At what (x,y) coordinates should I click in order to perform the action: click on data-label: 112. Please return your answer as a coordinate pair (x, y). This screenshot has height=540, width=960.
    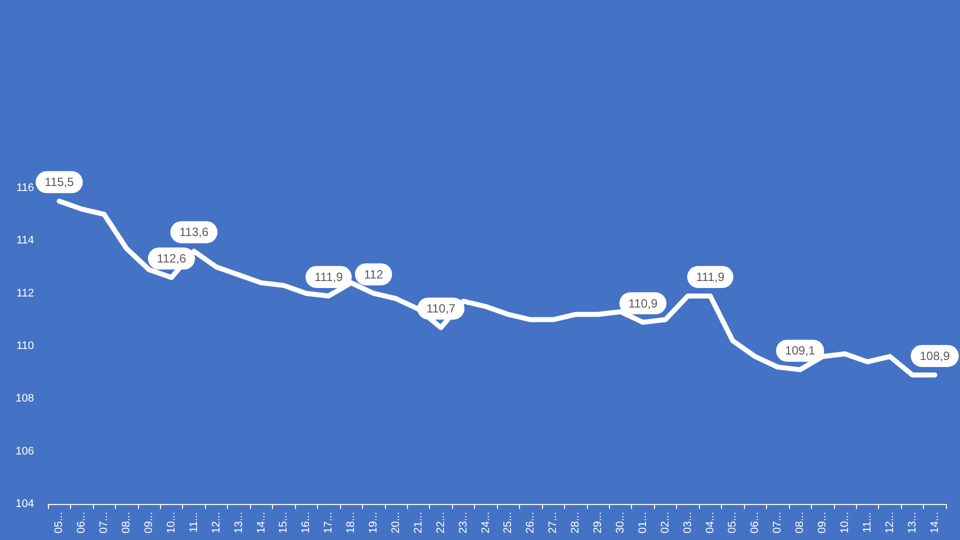
    Looking at the image, I should click on (374, 274).